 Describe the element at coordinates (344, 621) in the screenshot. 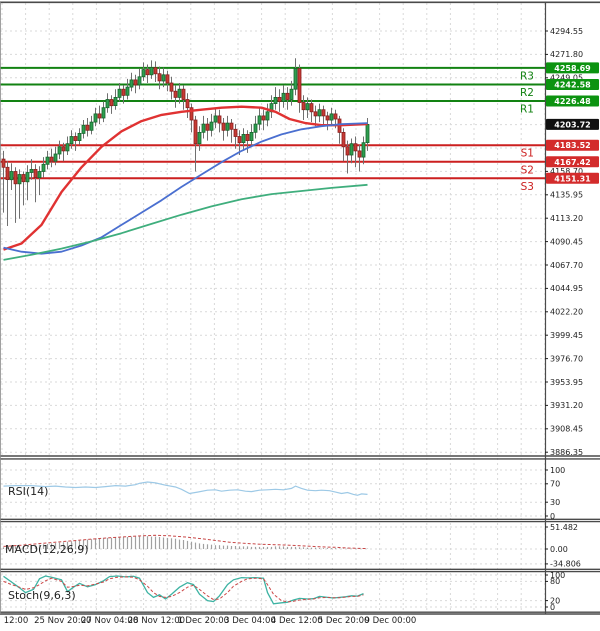

I see `time-axis-label: 5 Dec 20:00` at that location.